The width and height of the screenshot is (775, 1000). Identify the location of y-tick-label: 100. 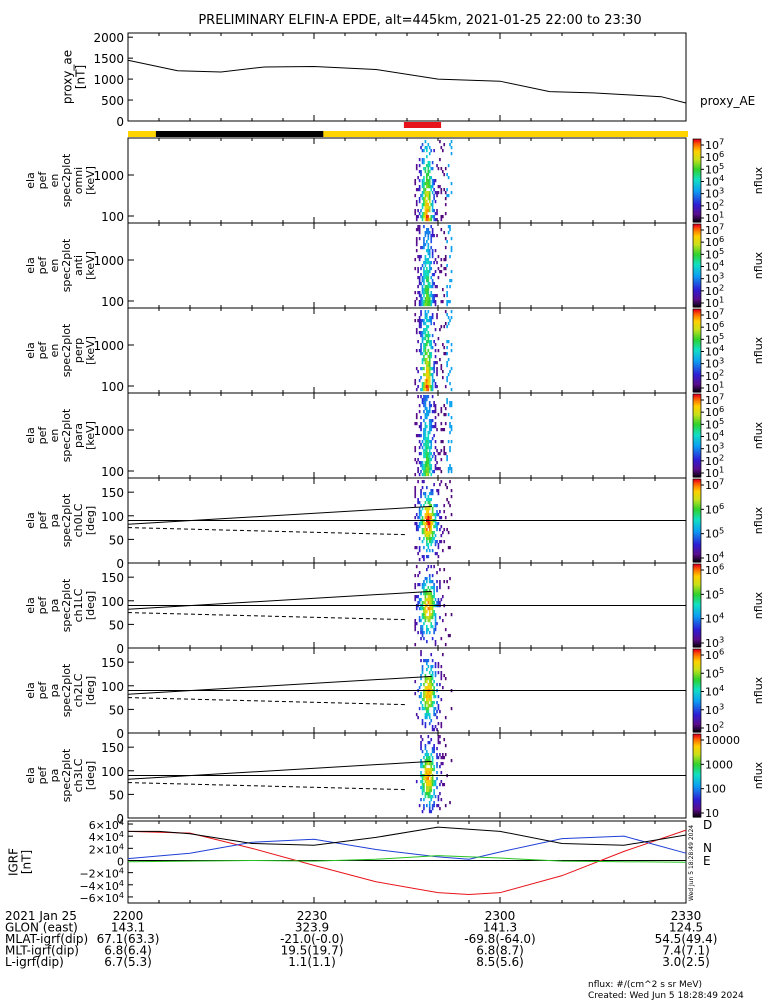
(112, 302).